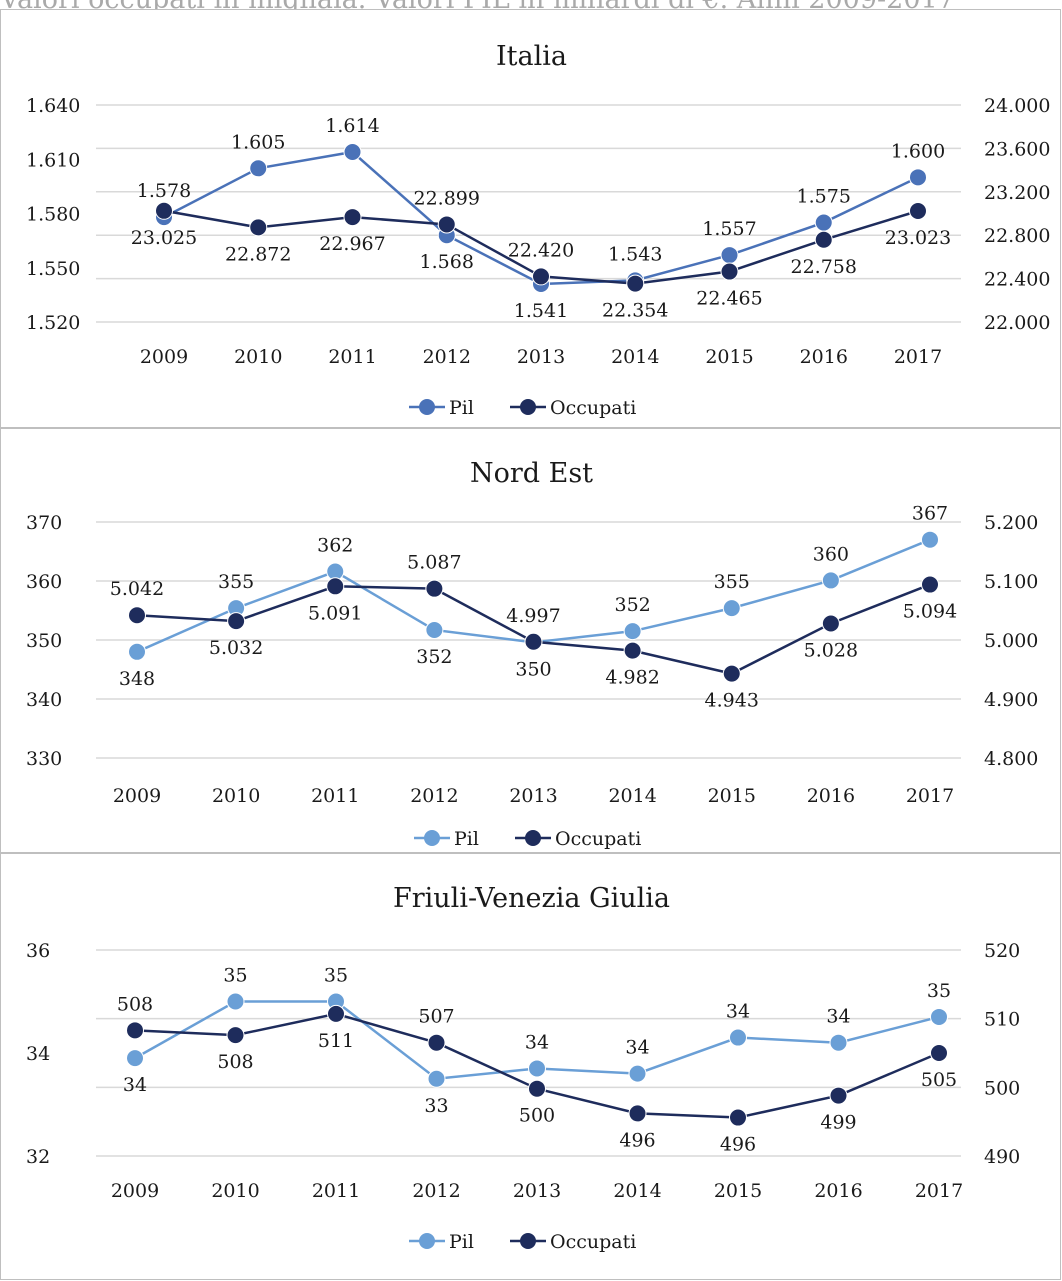  Describe the element at coordinates (831, 554) in the screenshot. I see `data-label: 360` at that location.